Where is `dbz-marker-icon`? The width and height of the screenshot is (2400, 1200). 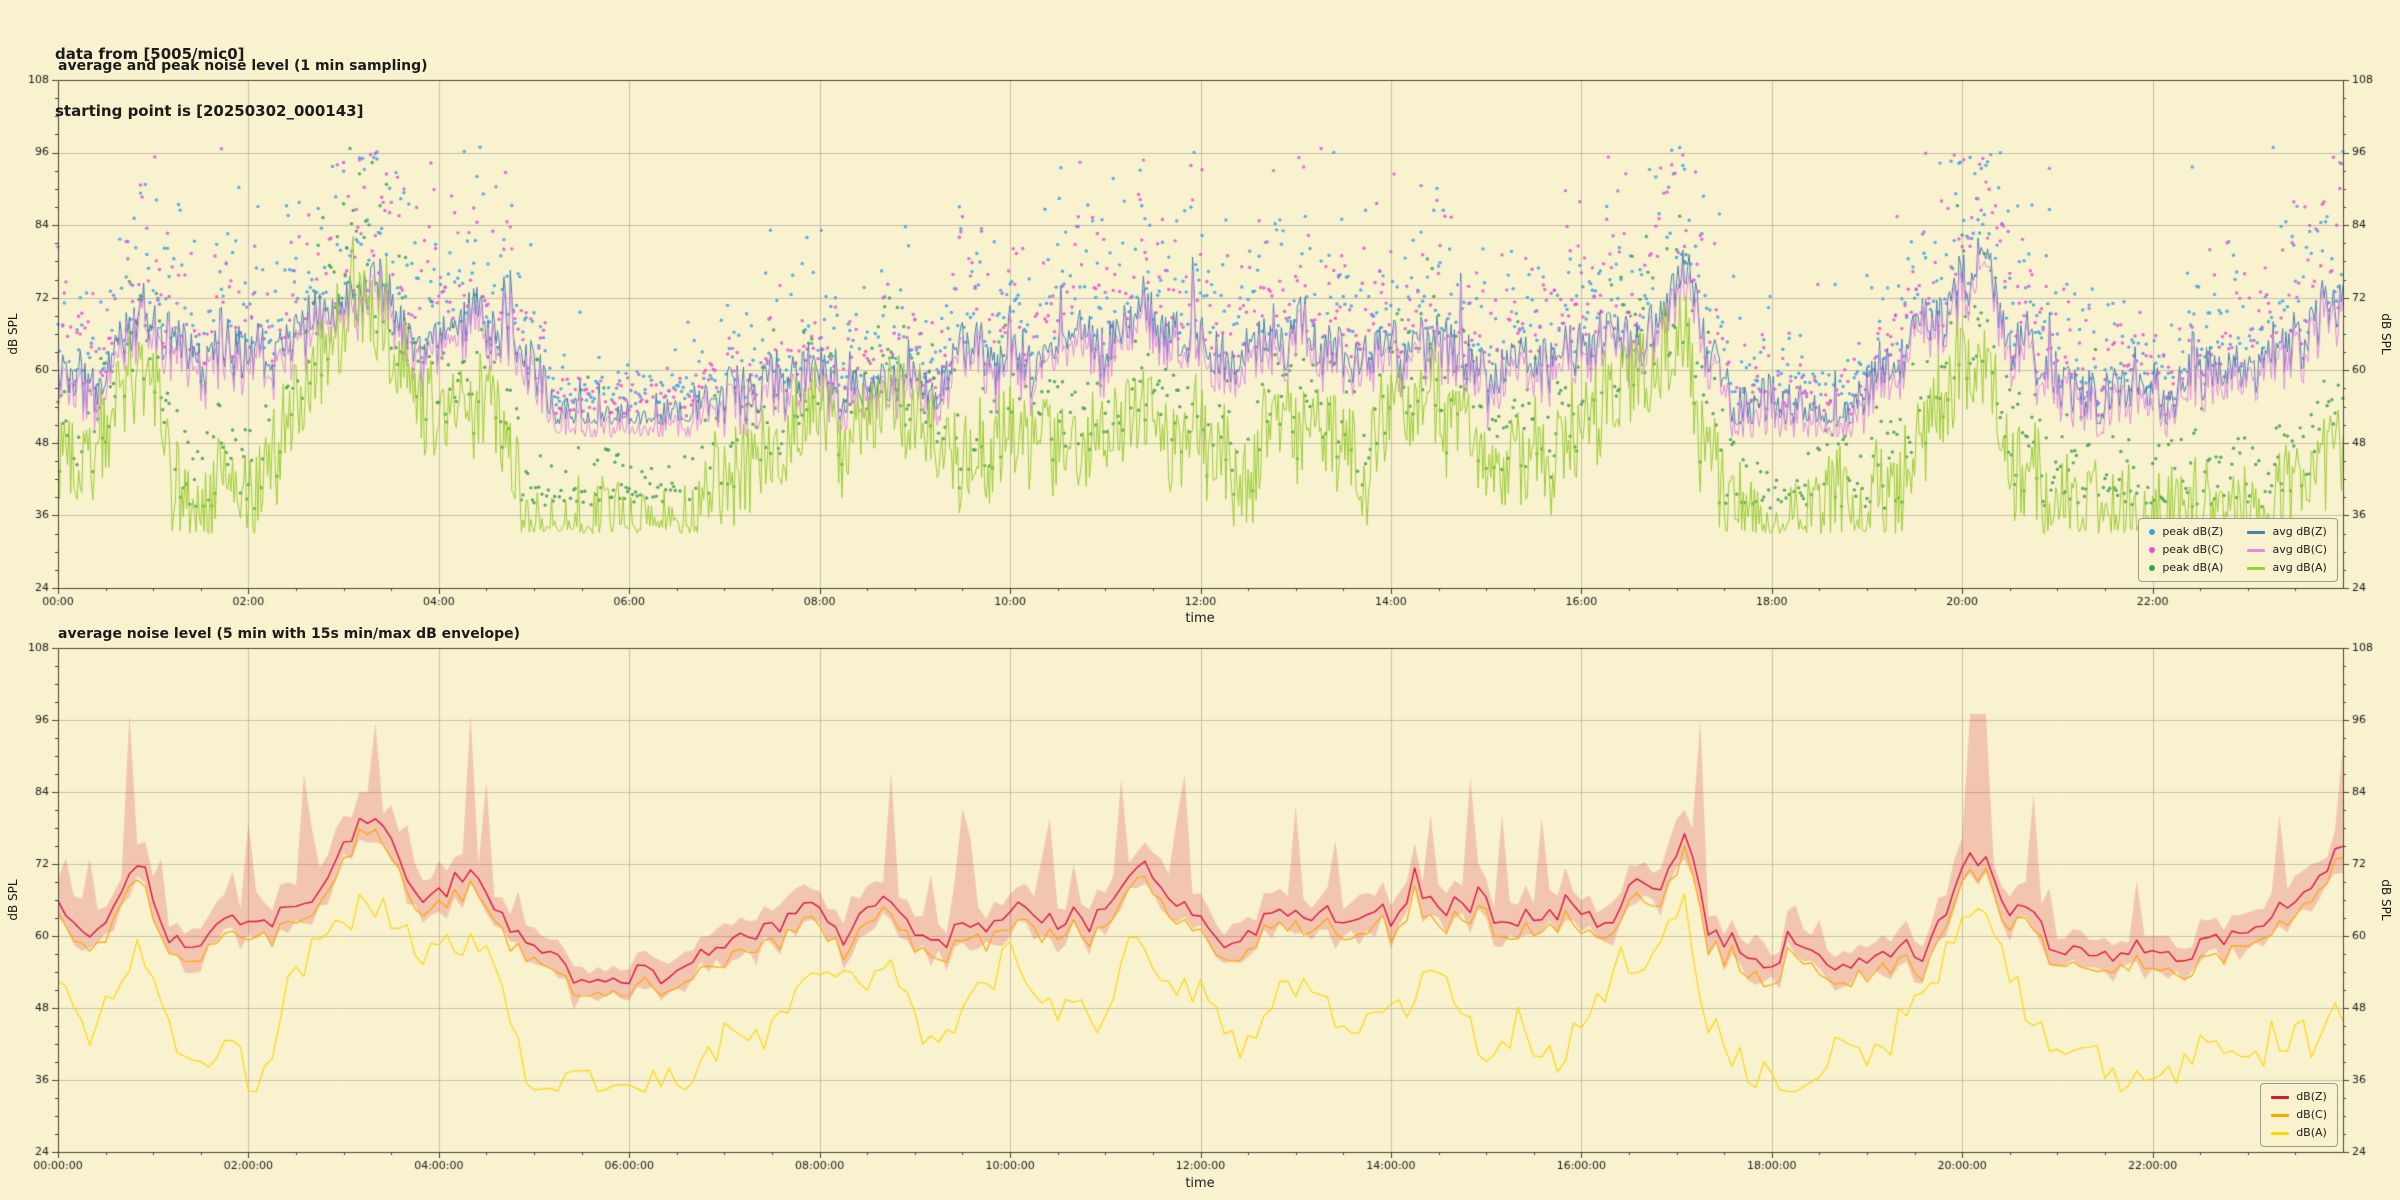 dbz-marker-icon is located at coordinates (2280, 1097).